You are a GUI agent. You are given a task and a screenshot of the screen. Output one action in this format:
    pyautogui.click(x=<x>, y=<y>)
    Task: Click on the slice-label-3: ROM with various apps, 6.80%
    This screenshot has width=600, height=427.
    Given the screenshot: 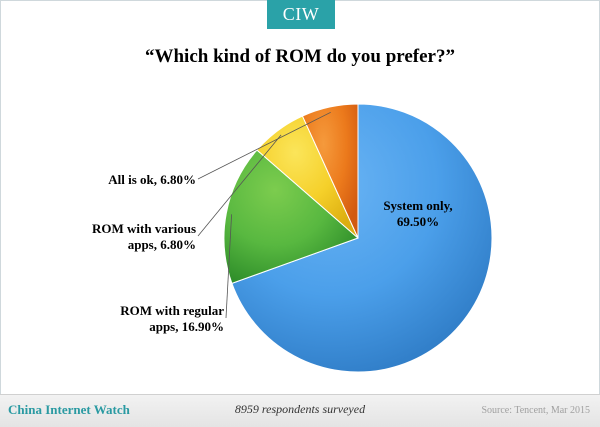 What is the action you would take?
    pyautogui.click(x=144, y=236)
    